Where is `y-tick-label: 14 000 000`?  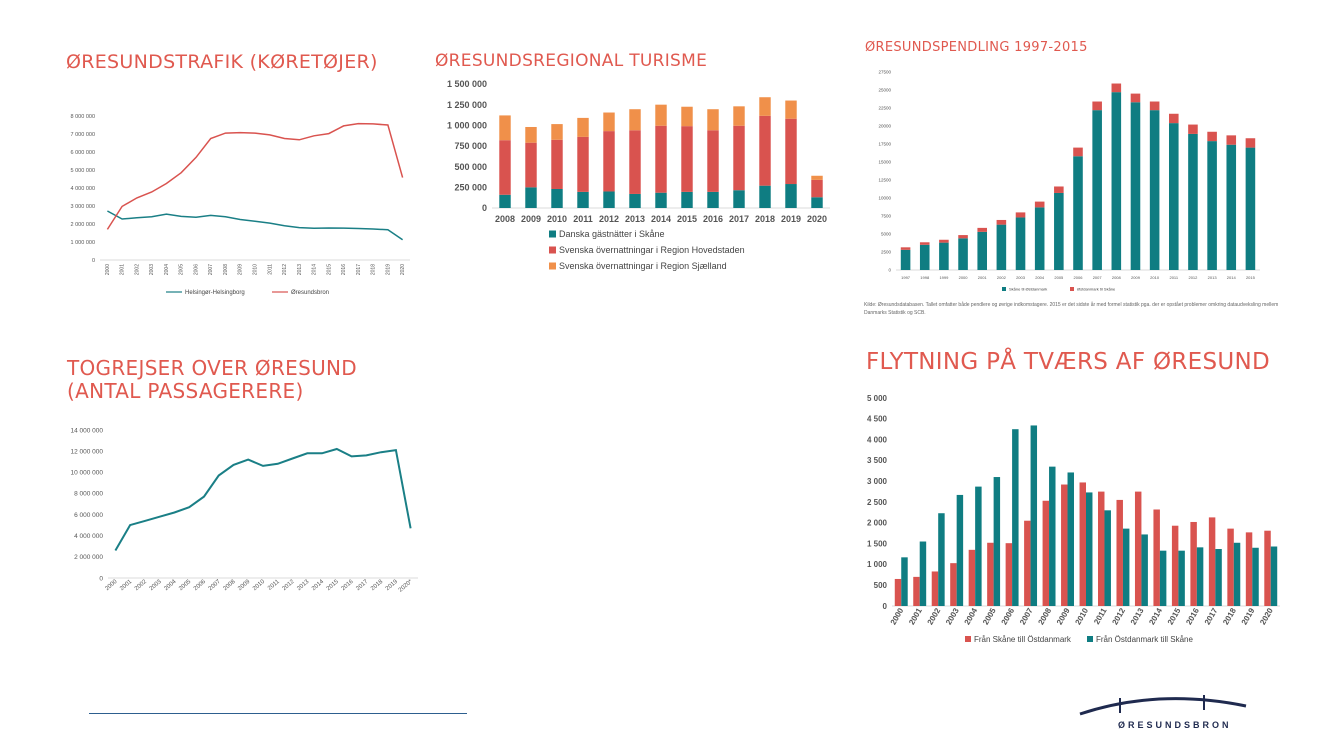
y-tick-label: 14 000 000 is located at coordinates (86, 430).